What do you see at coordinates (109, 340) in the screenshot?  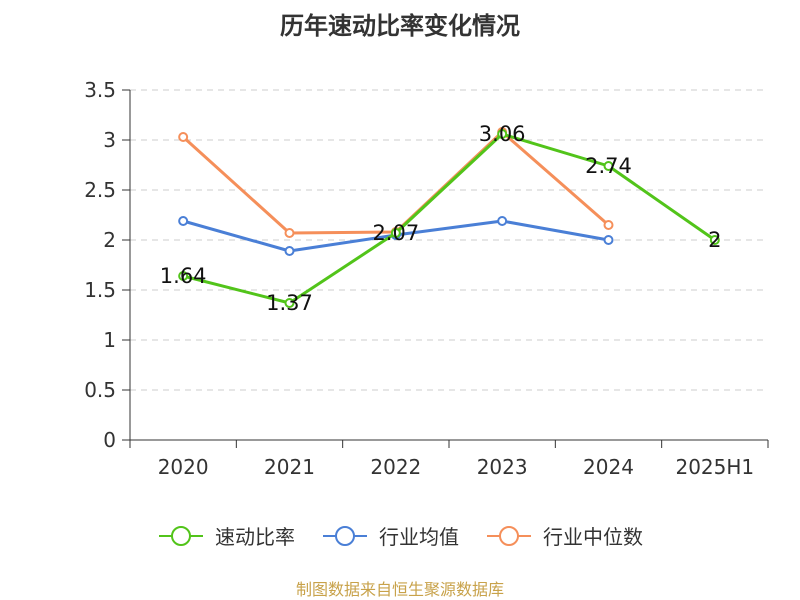 I see `y-tick-label: 1` at bounding box center [109, 340].